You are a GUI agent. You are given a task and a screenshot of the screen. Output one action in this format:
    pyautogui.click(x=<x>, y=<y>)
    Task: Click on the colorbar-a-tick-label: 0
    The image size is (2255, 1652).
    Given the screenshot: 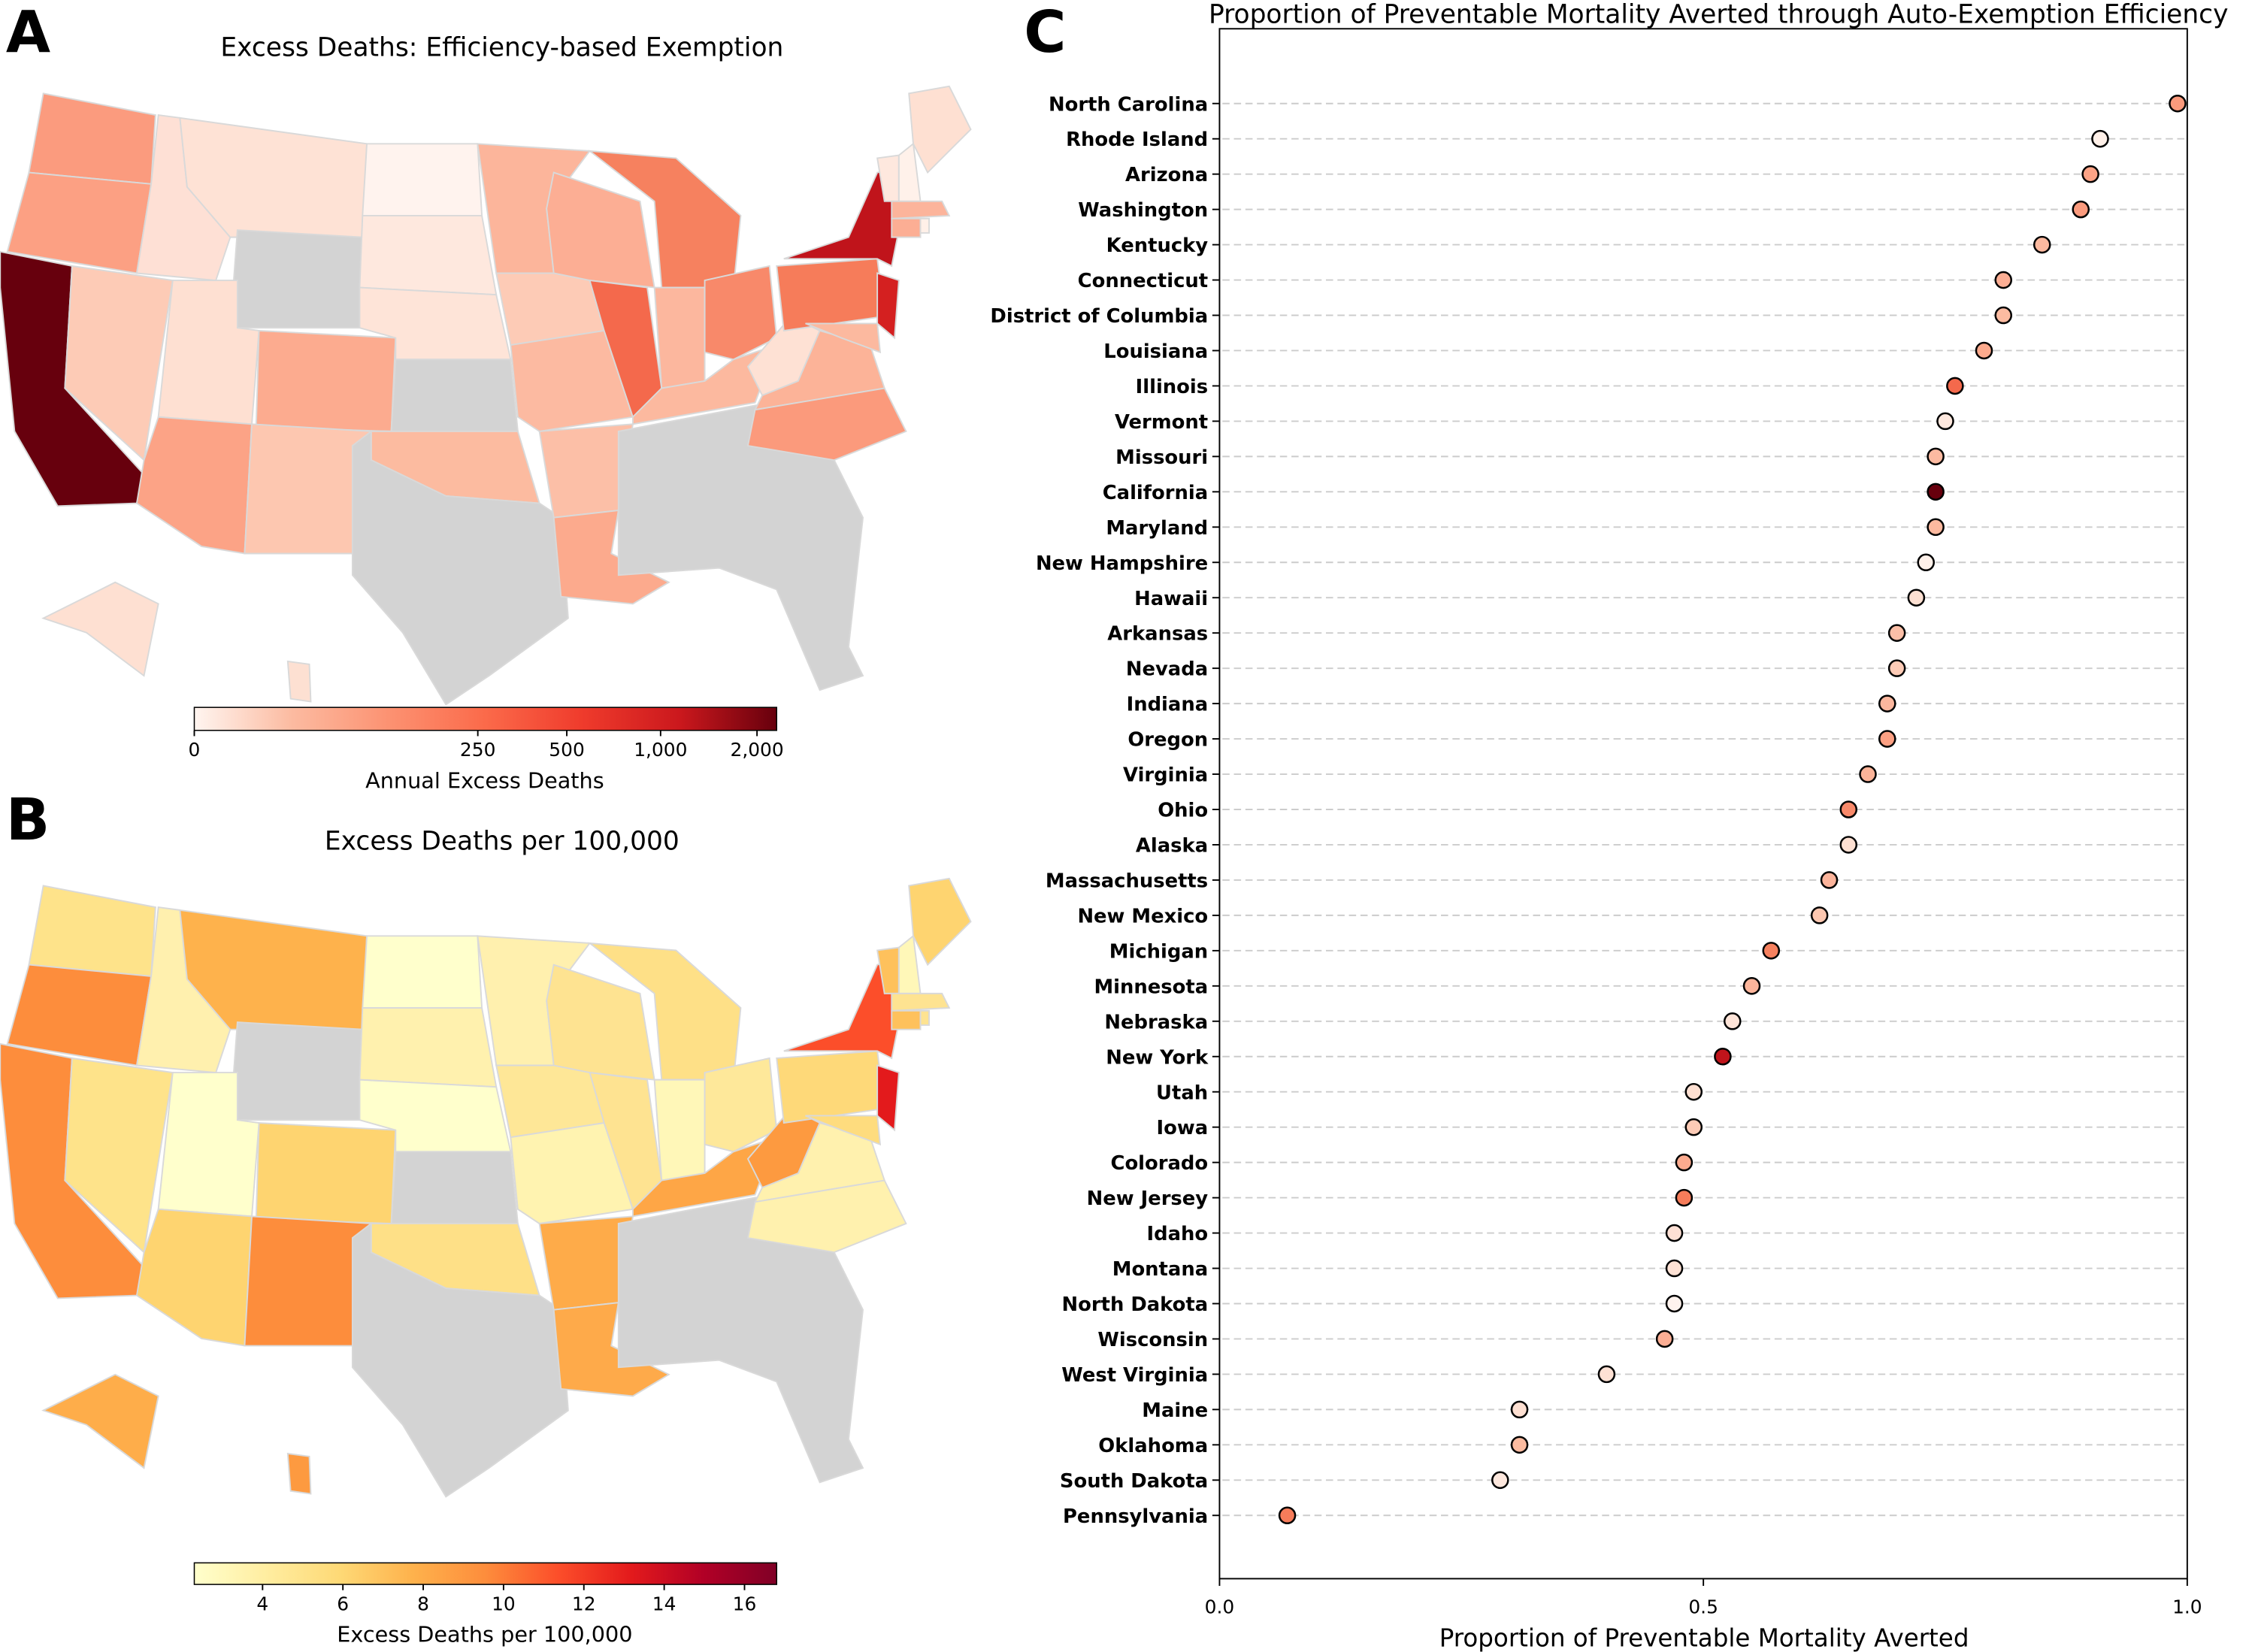 What is the action you would take?
    pyautogui.click(x=195, y=750)
    